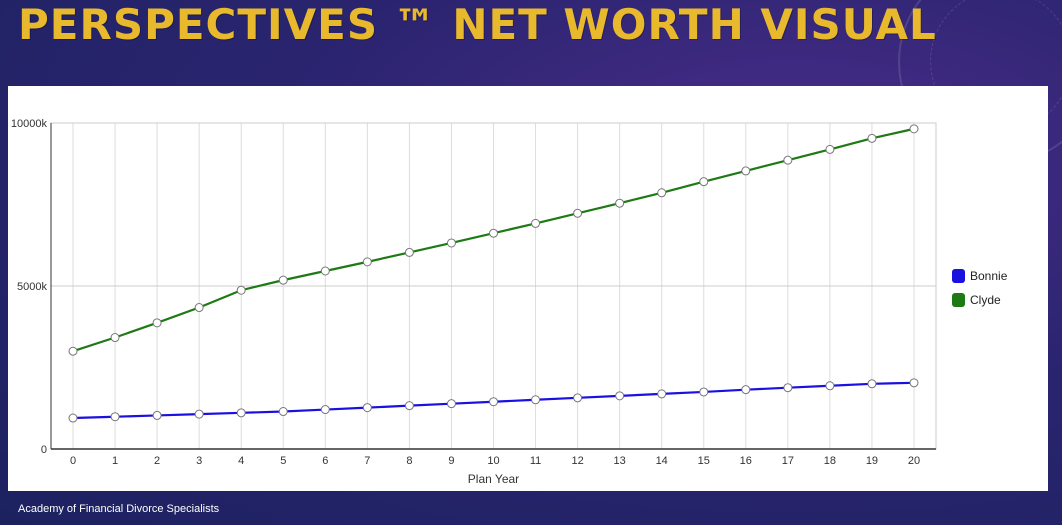  Describe the element at coordinates (451, 461) in the screenshot. I see `x-tick-label: 9` at that location.